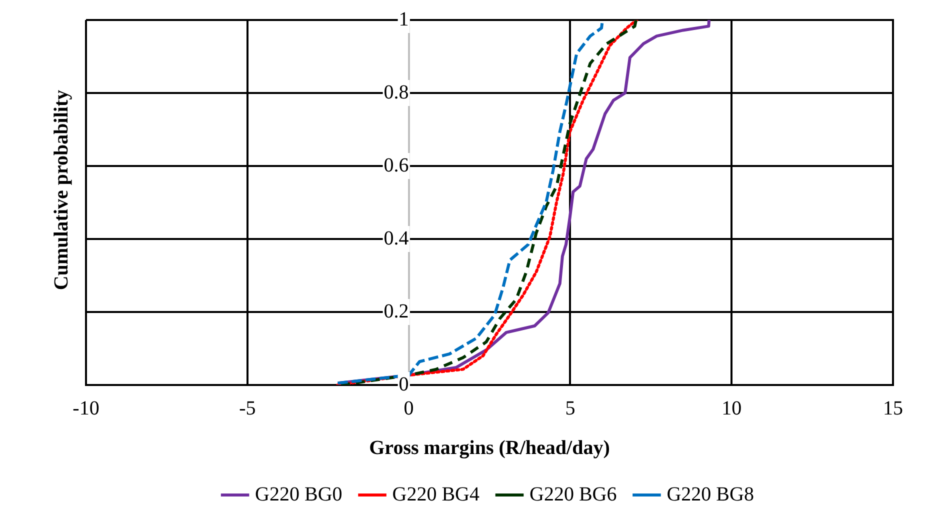 This screenshot has width=937, height=525. Describe the element at coordinates (298, 494) in the screenshot. I see `legend-label: G220 BG0` at that location.